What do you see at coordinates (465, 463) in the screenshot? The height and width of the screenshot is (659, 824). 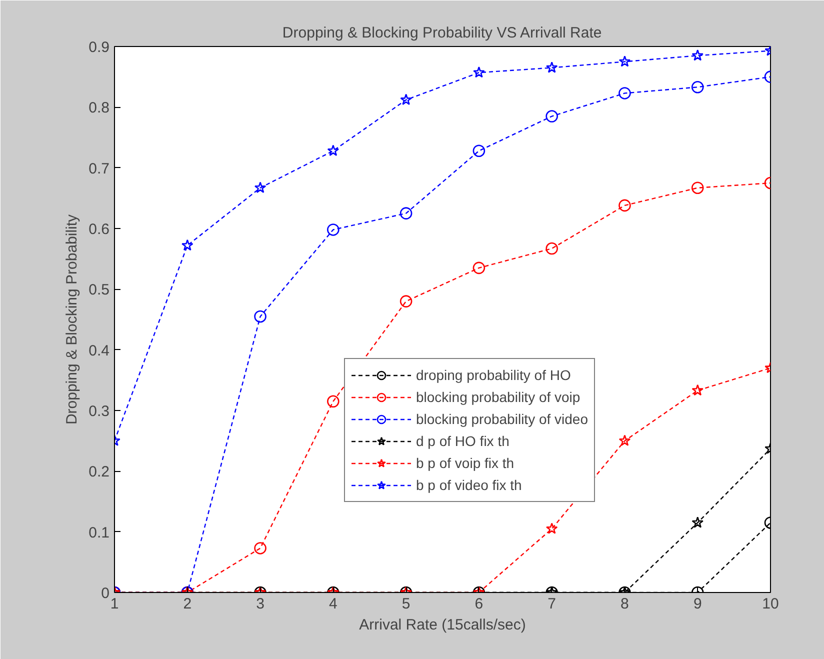 I see `legend-label: b p of voip fix th` at bounding box center [465, 463].